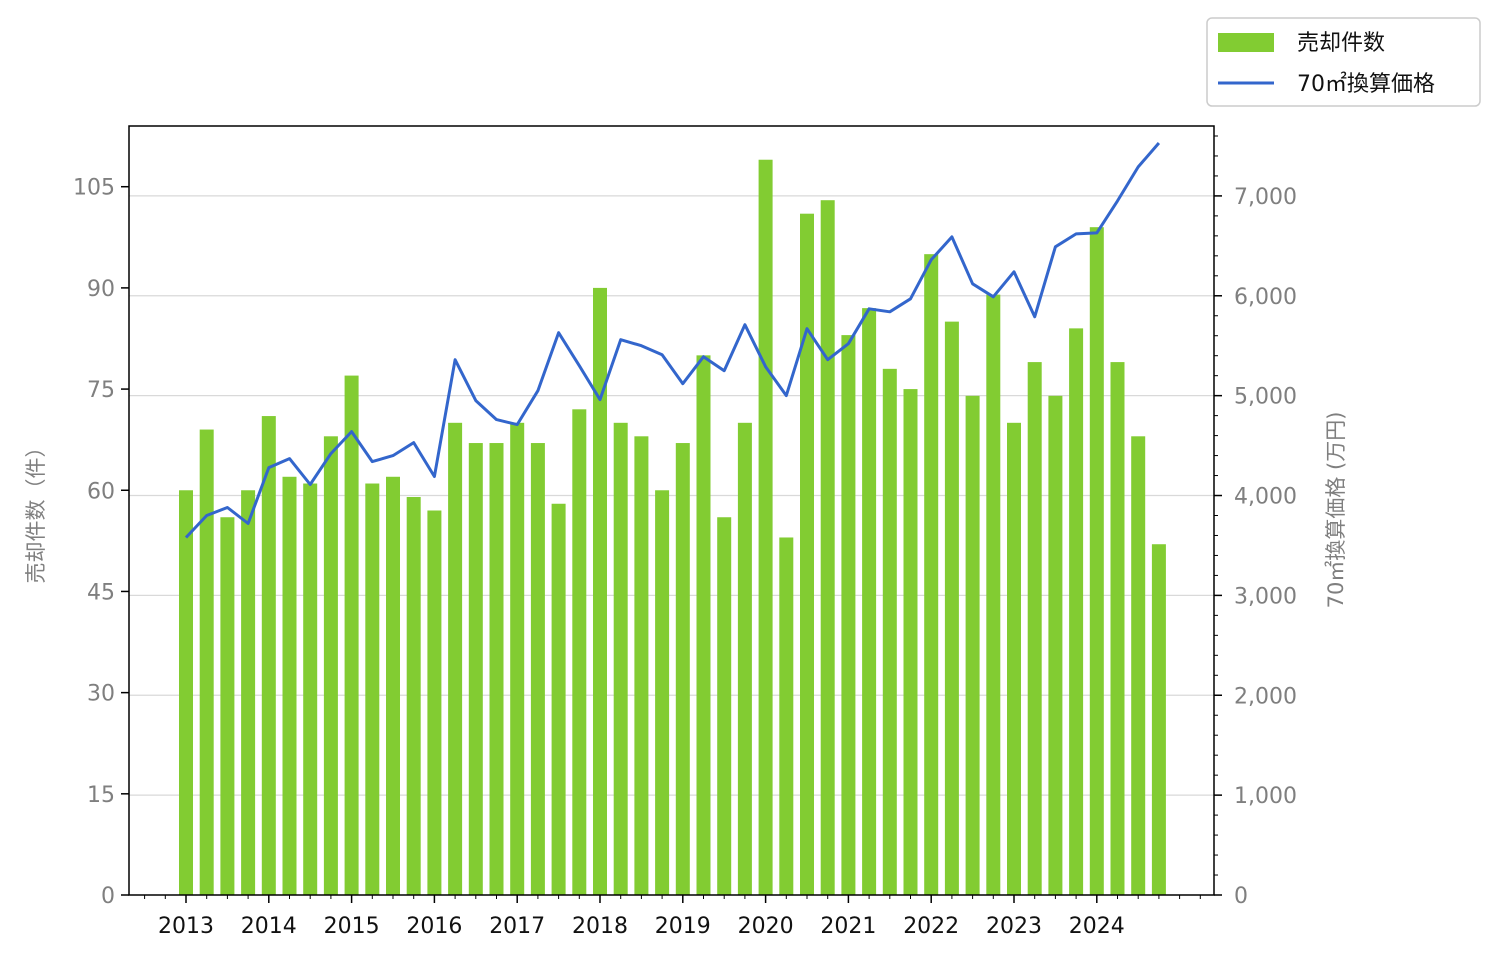 The width and height of the screenshot is (1500, 961). Describe the element at coordinates (269, 926) in the screenshot. I see `x-tick-label: 2014` at that location.